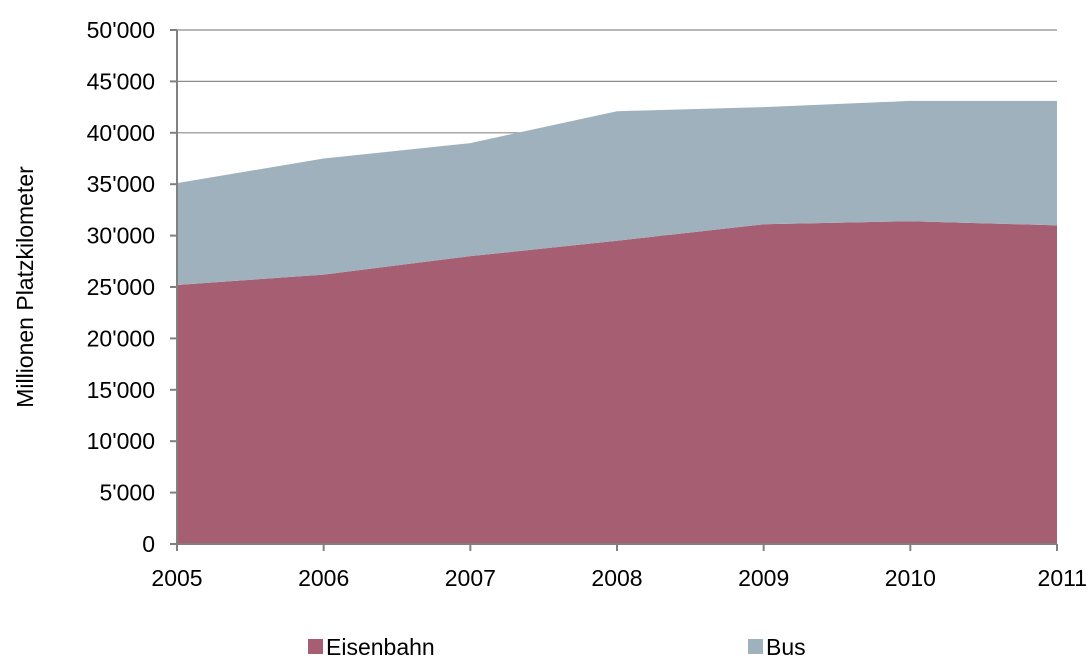  I want to click on legend-label-eisenbahn: Eisenbahn, so click(380, 647).